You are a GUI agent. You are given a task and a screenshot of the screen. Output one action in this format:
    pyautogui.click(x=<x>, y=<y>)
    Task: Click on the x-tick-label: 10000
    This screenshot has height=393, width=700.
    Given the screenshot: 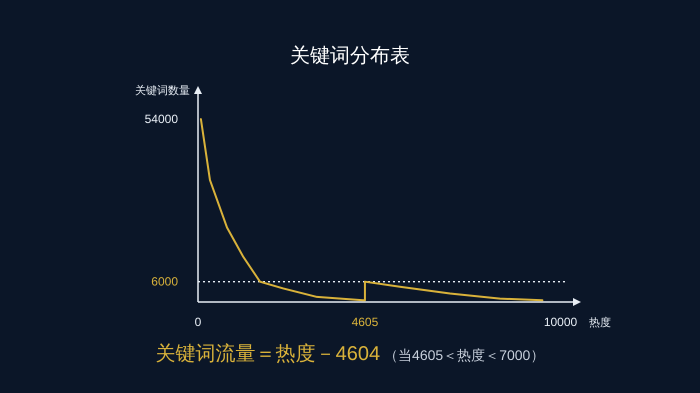 What is the action you would take?
    pyautogui.click(x=561, y=322)
    